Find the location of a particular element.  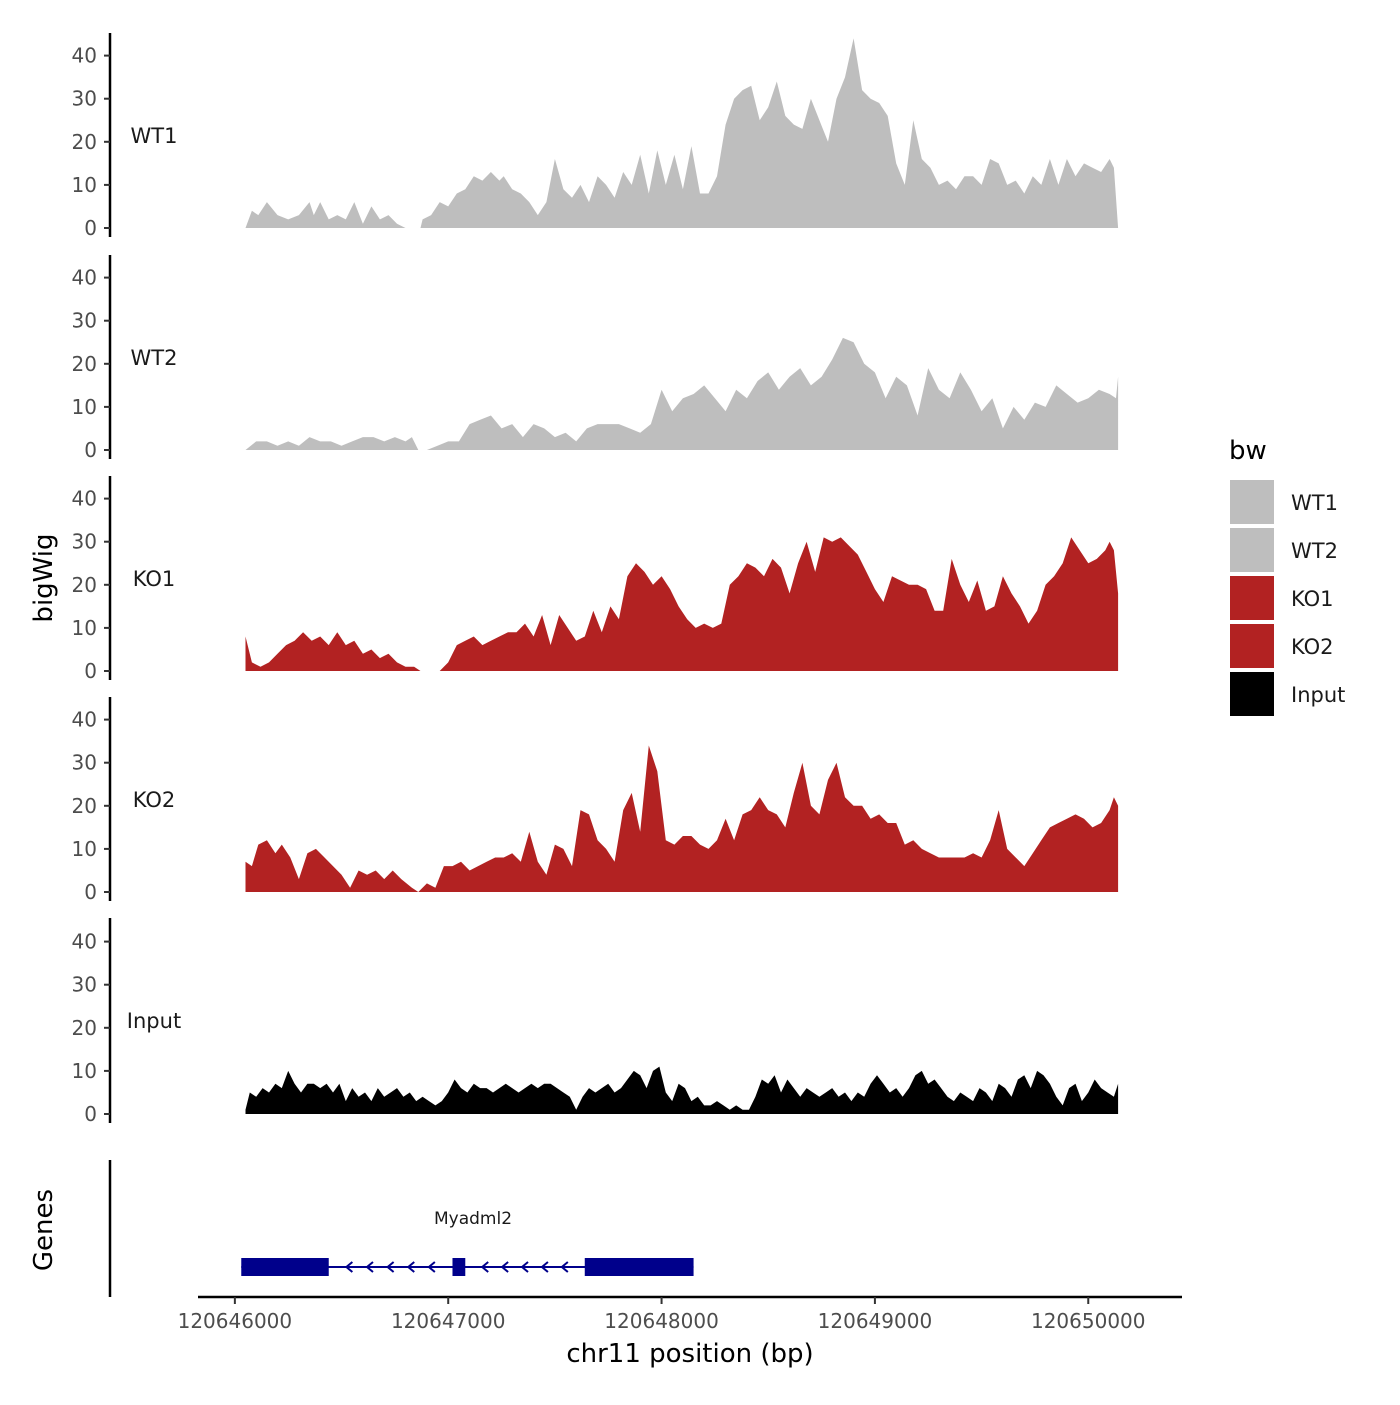

track-panel-ko1: 0 10 20 30 40 KO1 is located at coordinates (595, 579).